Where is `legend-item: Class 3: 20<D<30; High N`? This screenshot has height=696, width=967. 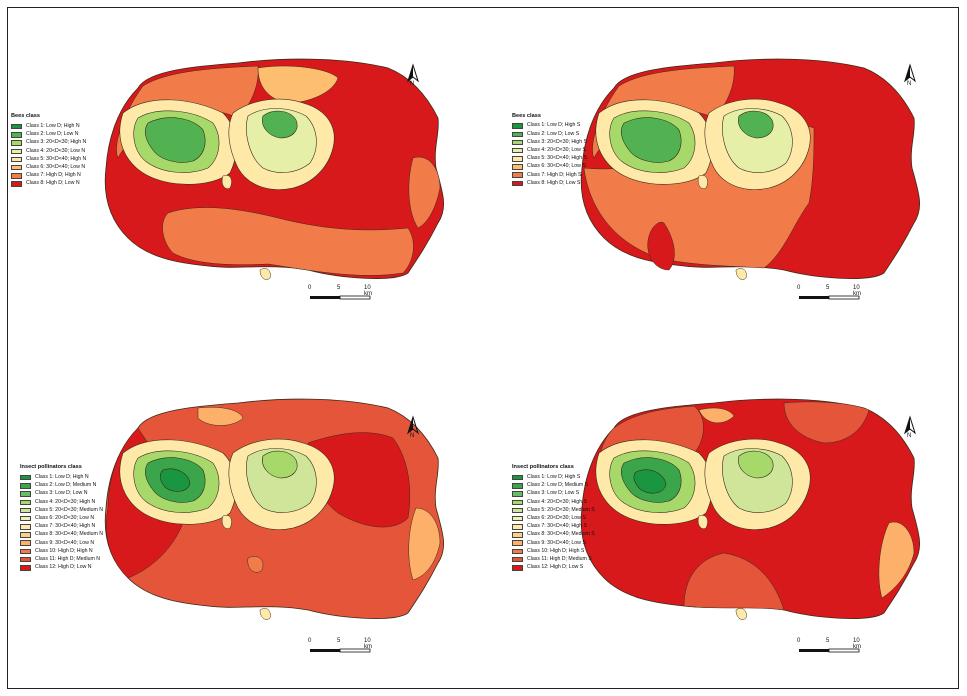 legend-item: Class 3: 20<D<30; High N is located at coordinates (48, 143).